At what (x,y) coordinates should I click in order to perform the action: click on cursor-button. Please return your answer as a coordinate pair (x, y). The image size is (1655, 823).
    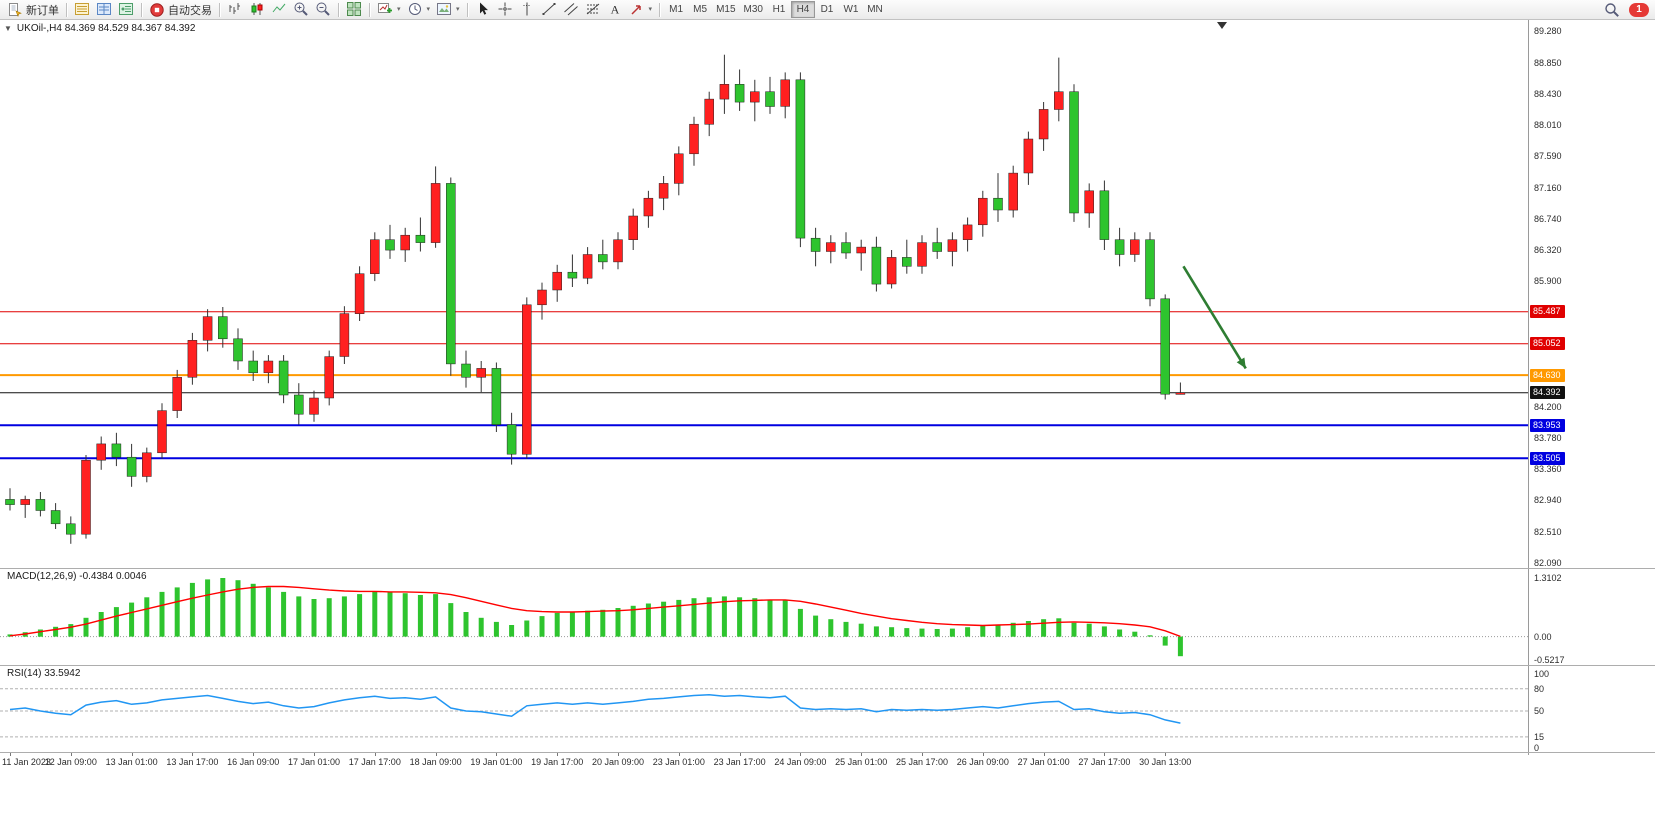
    Looking at the image, I should click on (483, 9).